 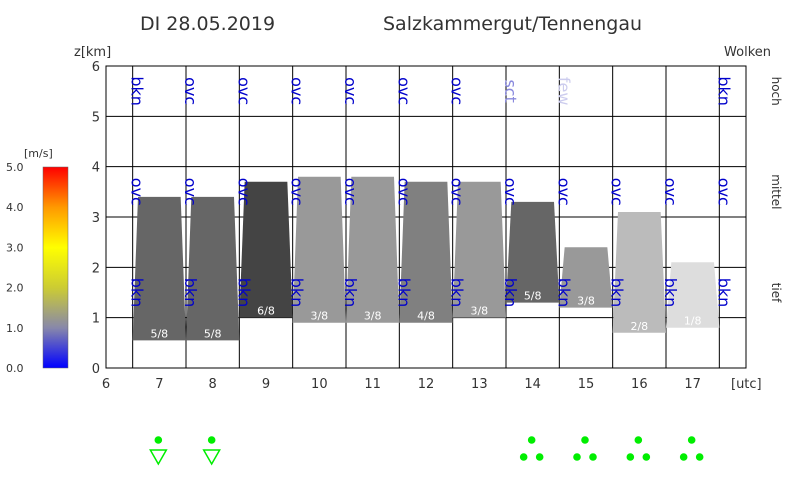 I want to click on y-tick-label: 0, so click(x=96, y=369).